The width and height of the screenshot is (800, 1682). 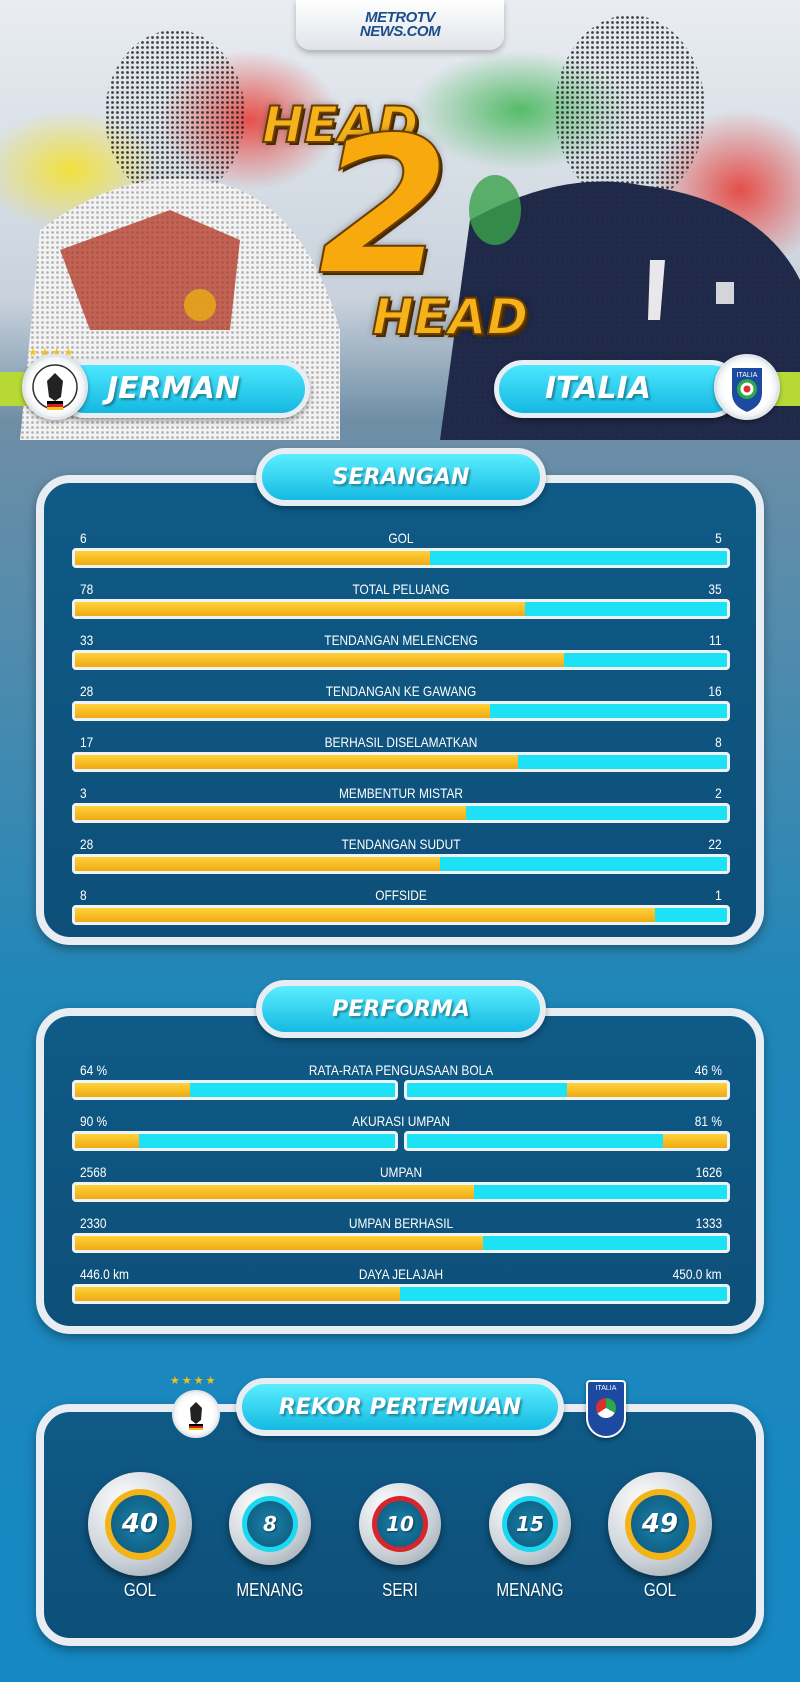 I want to click on record-medal-ring: 40, so click(x=140, y=1524).